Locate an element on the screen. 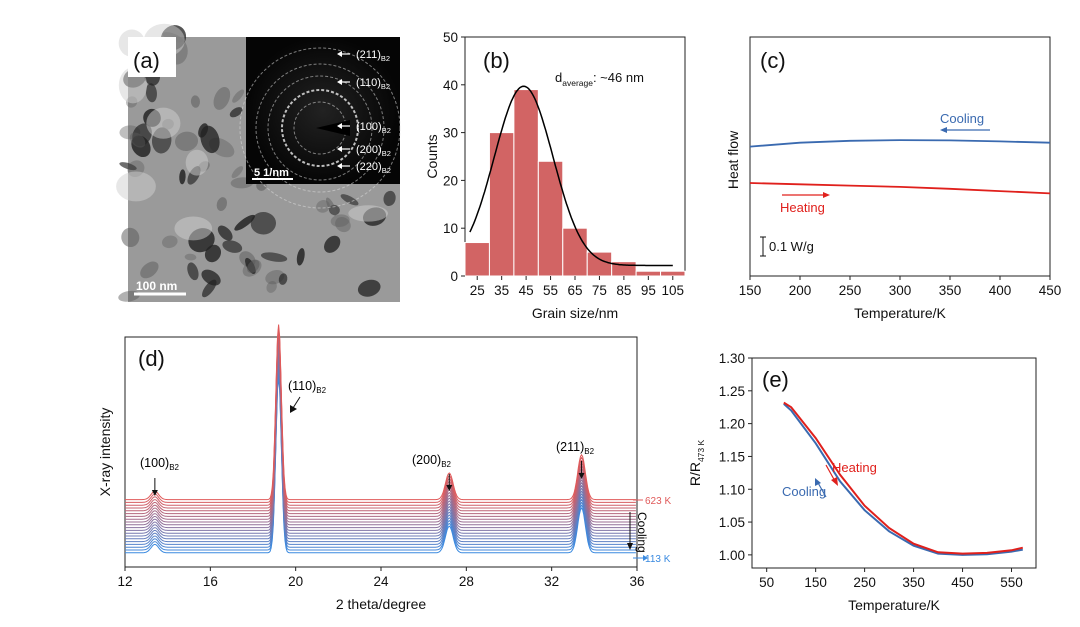  y-axis-title-sub: 473 K is located at coordinates (701, 451).